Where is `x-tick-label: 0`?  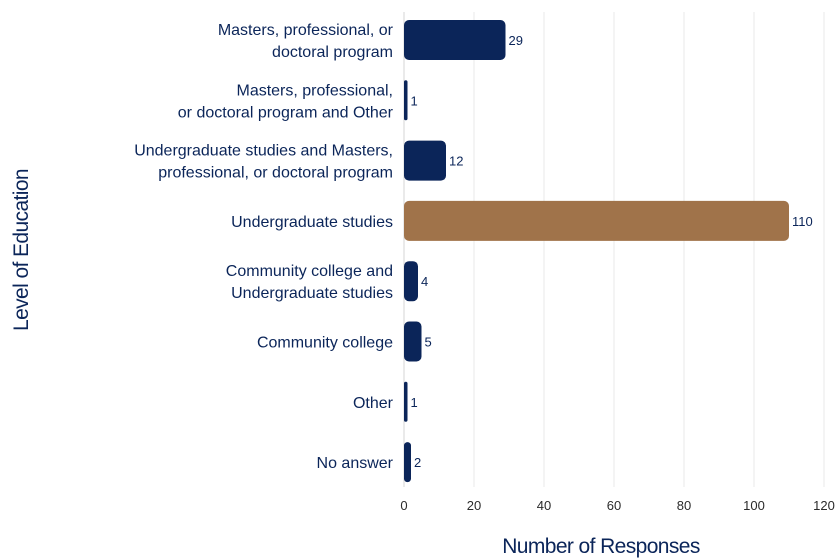 x-tick-label: 0 is located at coordinates (403, 505).